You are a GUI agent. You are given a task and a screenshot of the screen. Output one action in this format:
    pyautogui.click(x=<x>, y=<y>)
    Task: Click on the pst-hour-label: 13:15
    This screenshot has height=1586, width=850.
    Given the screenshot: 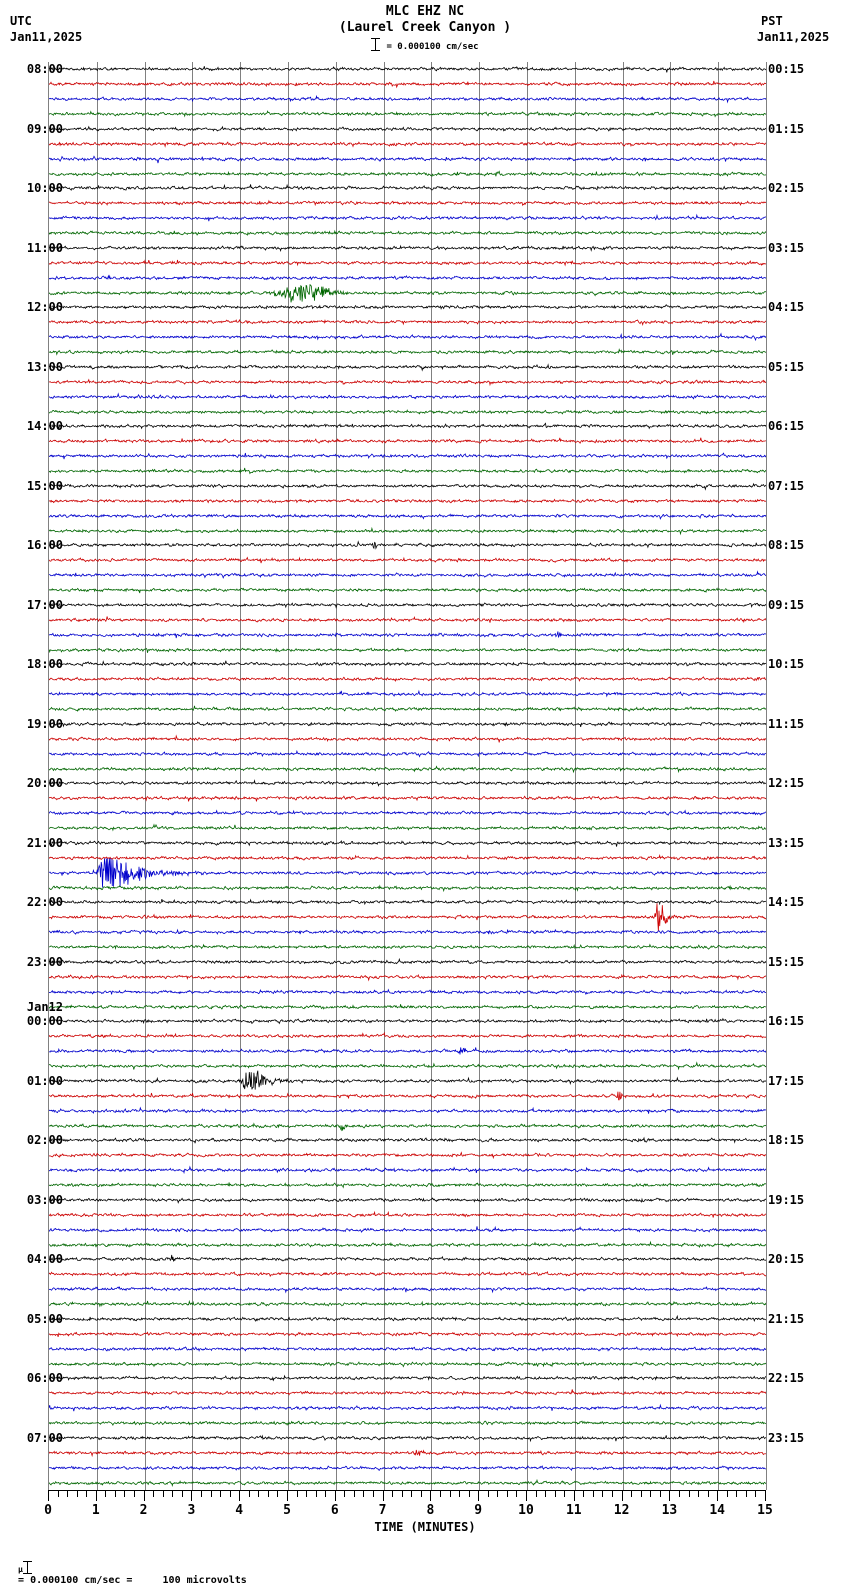 What is the action you would take?
    pyautogui.click(x=786, y=842)
    